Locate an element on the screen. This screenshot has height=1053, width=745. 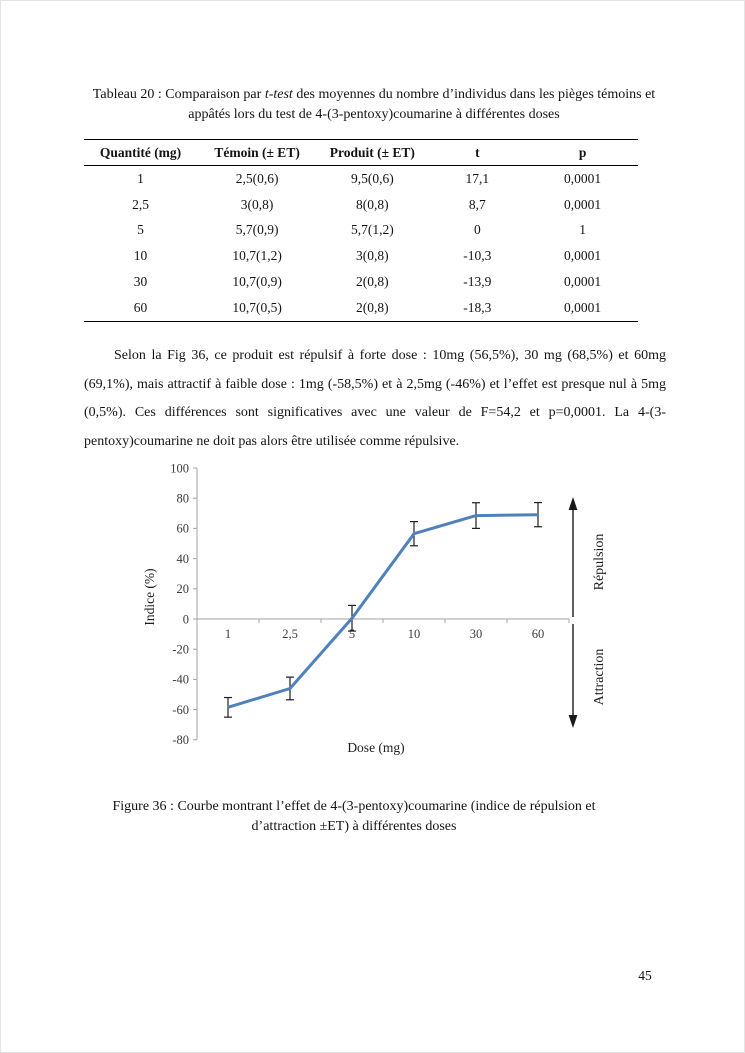
y-tick-label: 100 is located at coordinates (179, 468).